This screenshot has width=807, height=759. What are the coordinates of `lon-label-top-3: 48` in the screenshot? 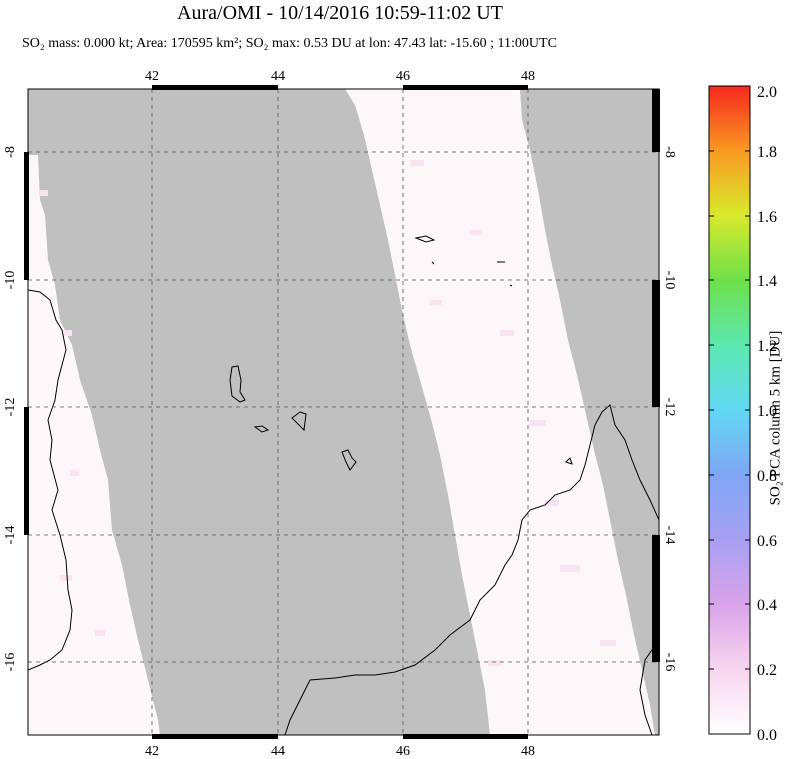 It's located at (528, 76).